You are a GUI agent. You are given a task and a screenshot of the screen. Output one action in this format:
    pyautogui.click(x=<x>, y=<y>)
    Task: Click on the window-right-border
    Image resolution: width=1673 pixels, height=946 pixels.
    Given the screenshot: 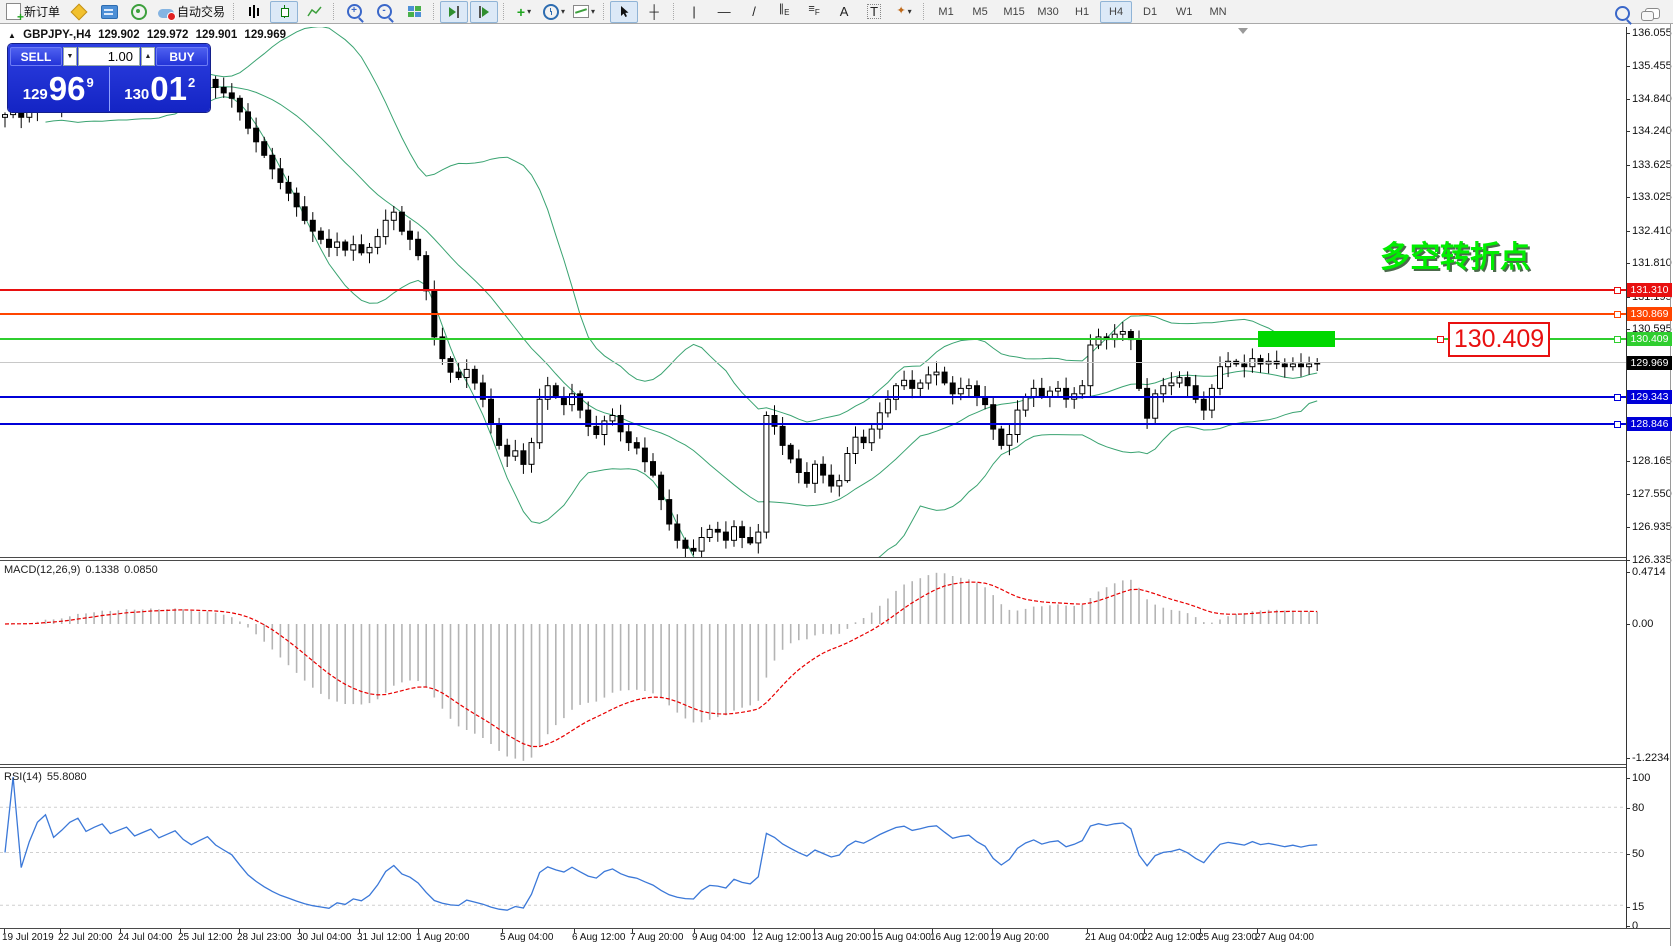 What is the action you would take?
    pyautogui.click(x=1670, y=485)
    